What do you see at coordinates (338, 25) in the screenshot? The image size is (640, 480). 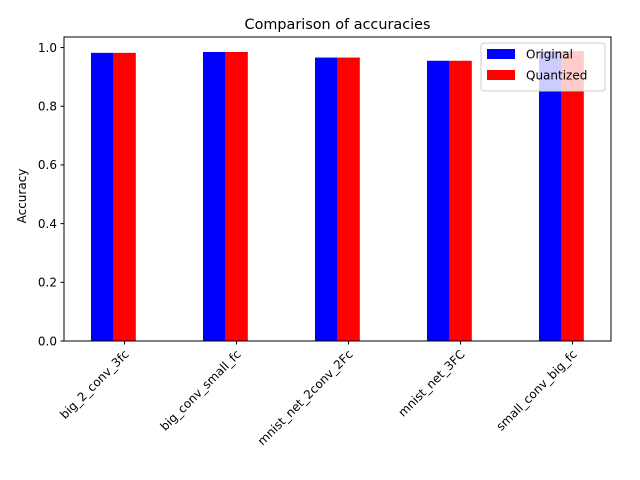 I see `chart-title: Comparison of accuracies` at bounding box center [338, 25].